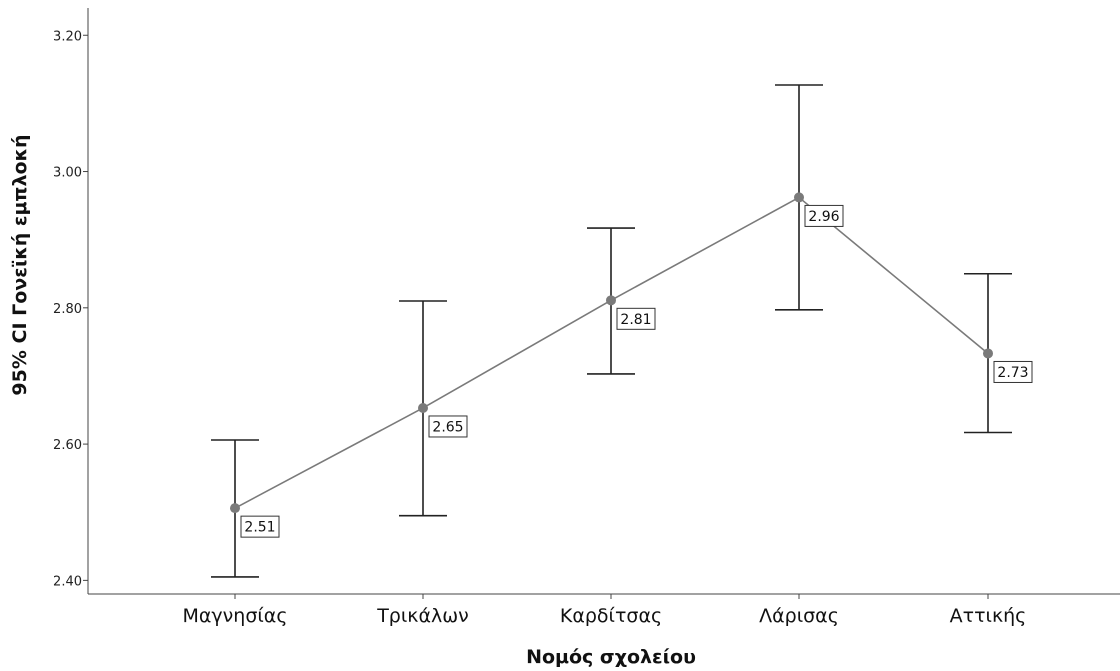  What do you see at coordinates (67, 309) in the screenshot?
I see `y-tick-label: 2.80` at bounding box center [67, 309].